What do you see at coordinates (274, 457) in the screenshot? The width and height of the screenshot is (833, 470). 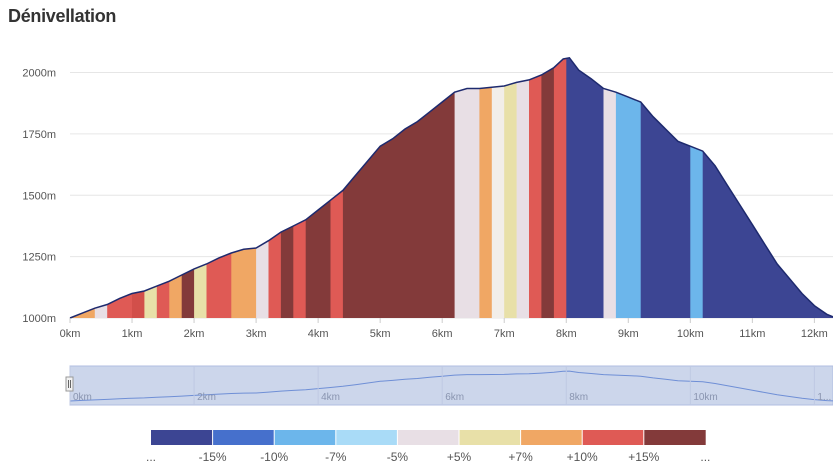 I see `legend-label: -10%` at bounding box center [274, 457].